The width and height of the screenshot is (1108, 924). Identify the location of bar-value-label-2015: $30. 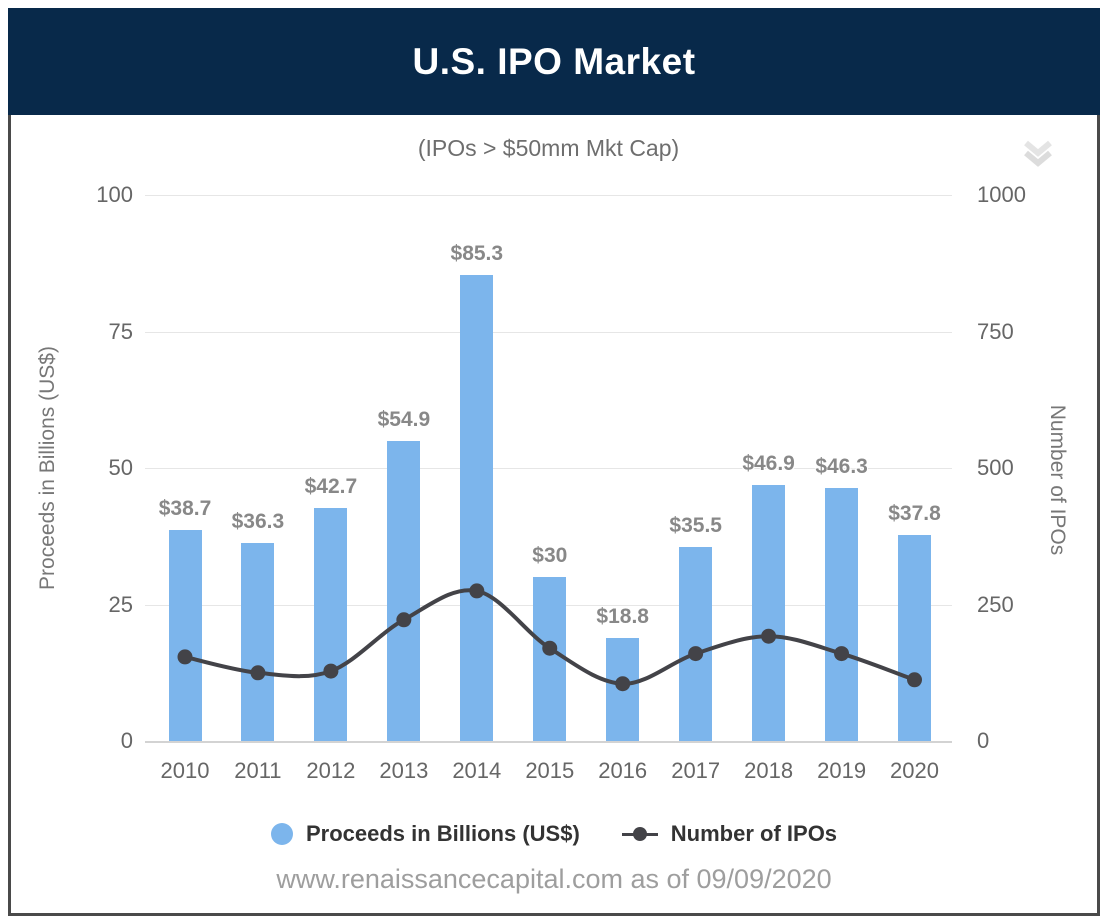
(550, 556).